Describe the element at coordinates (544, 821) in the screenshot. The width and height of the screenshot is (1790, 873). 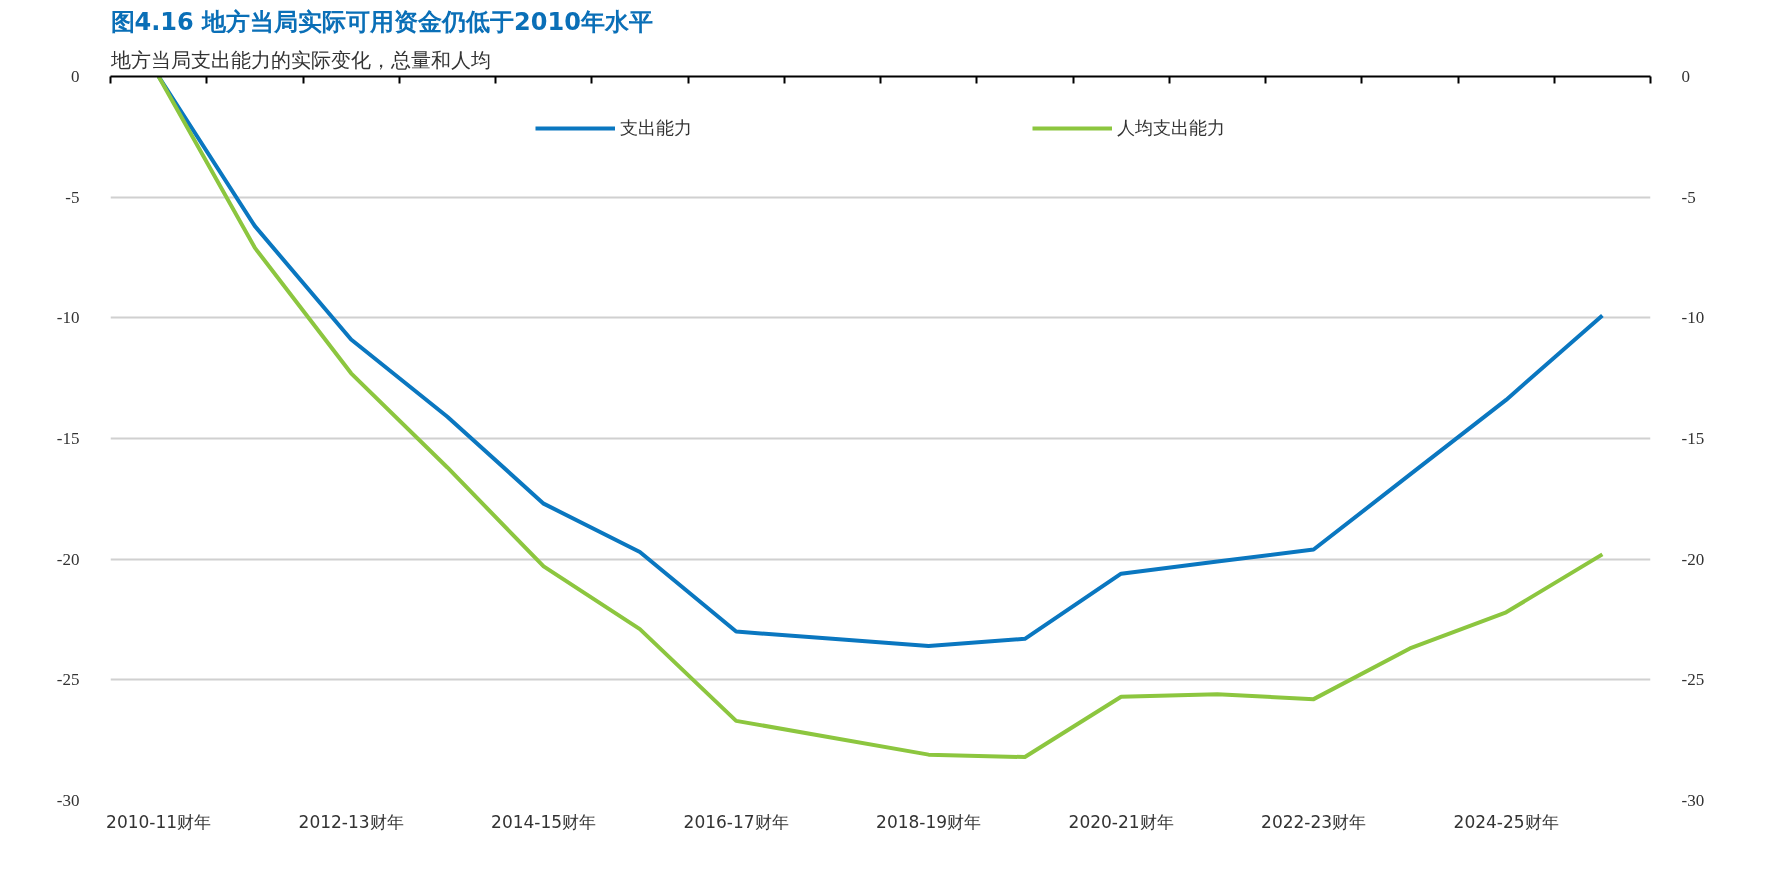
I see `x-tick-label: 2014-15财年` at that location.